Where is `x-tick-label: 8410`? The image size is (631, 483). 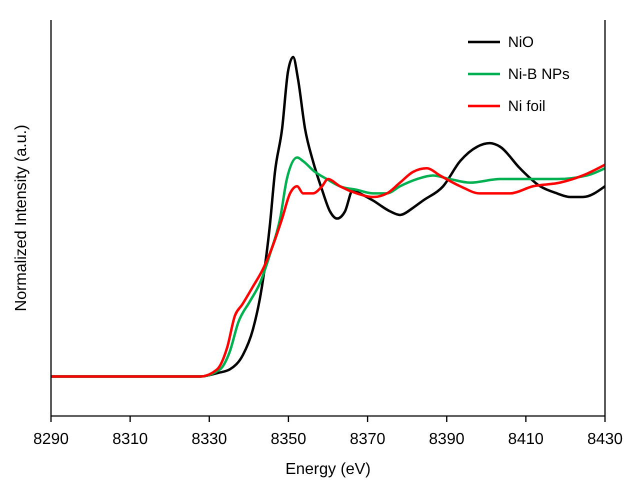 x-tick-label: 8410 is located at coordinates (526, 439).